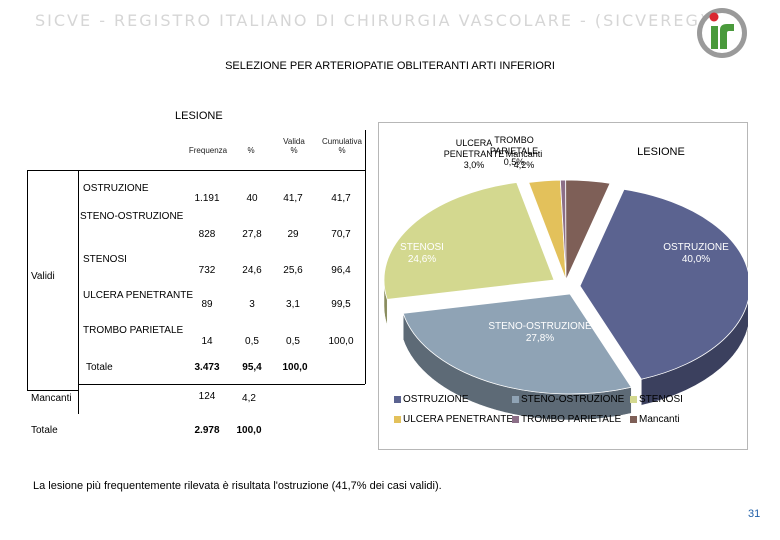 The height and width of the screenshot is (540, 780). Describe the element at coordinates (116, 188) in the screenshot. I see `row-label: OSTRUZIONE` at that location.